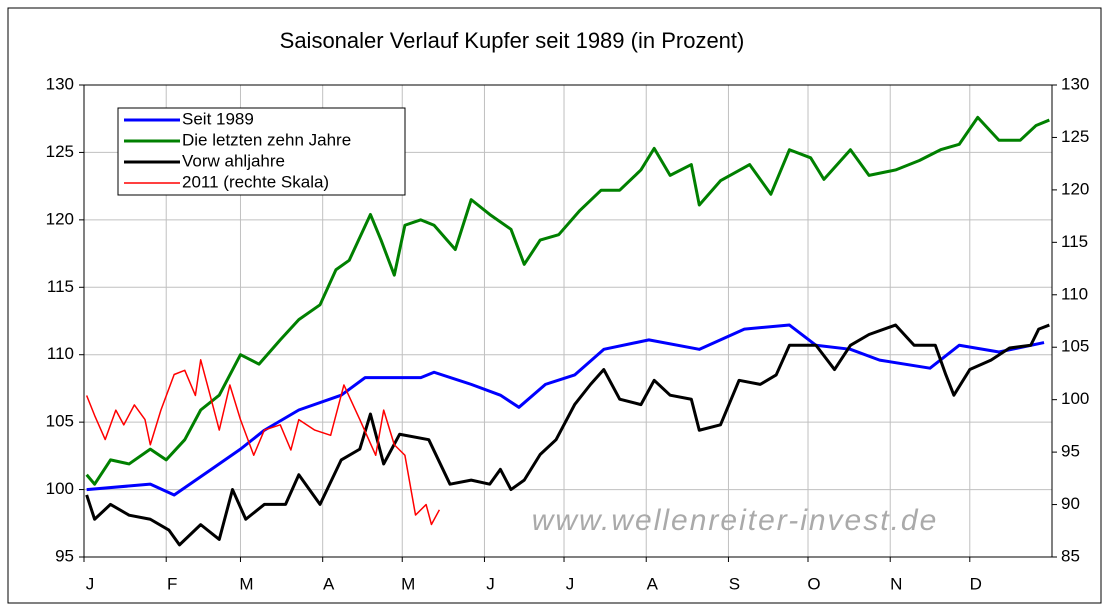 Image resolution: width=1102 pixels, height=604 pixels. Describe the element at coordinates (896, 583) in the screenshot. I see `x-tick-label: N` at that location.